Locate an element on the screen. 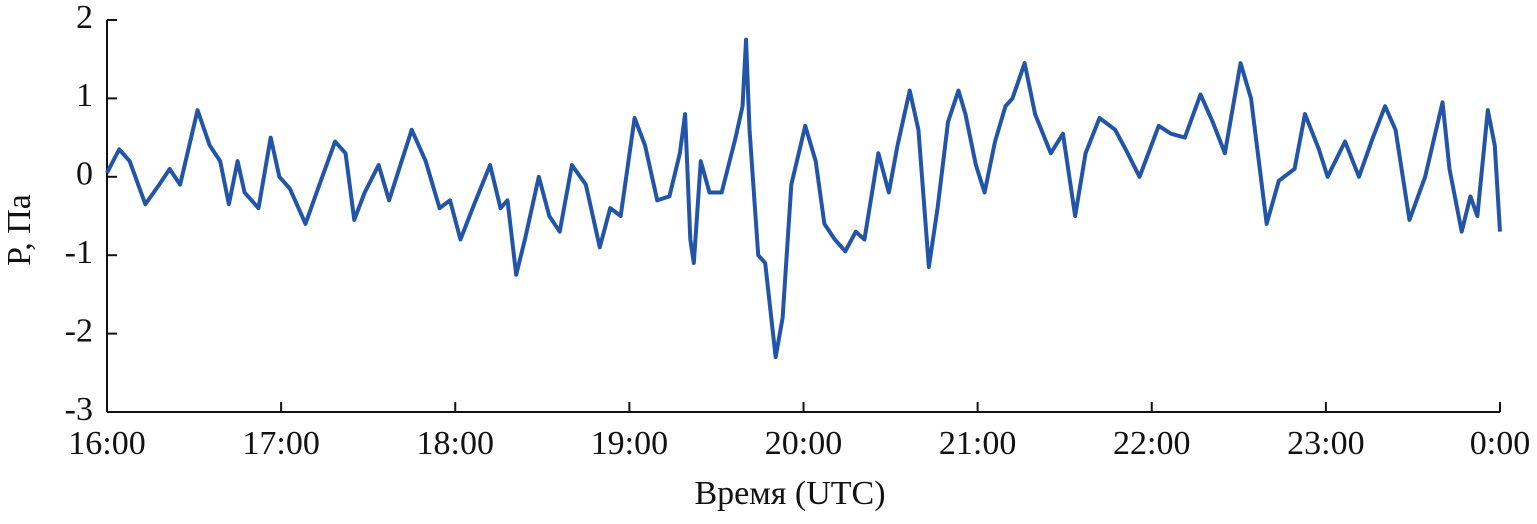  y-tick-label: 1 is located at coordinates (84, 95).